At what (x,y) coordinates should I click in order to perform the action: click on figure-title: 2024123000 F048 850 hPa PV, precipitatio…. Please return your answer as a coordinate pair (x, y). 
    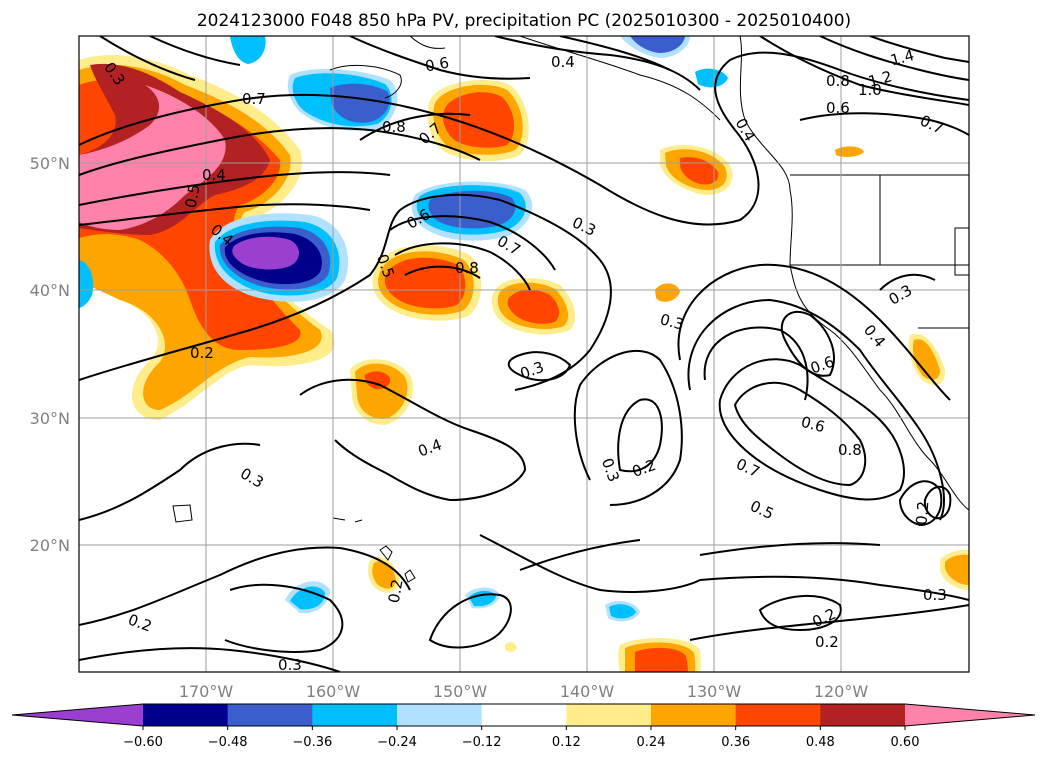
    Looking at the image, I should click on (524, 21).